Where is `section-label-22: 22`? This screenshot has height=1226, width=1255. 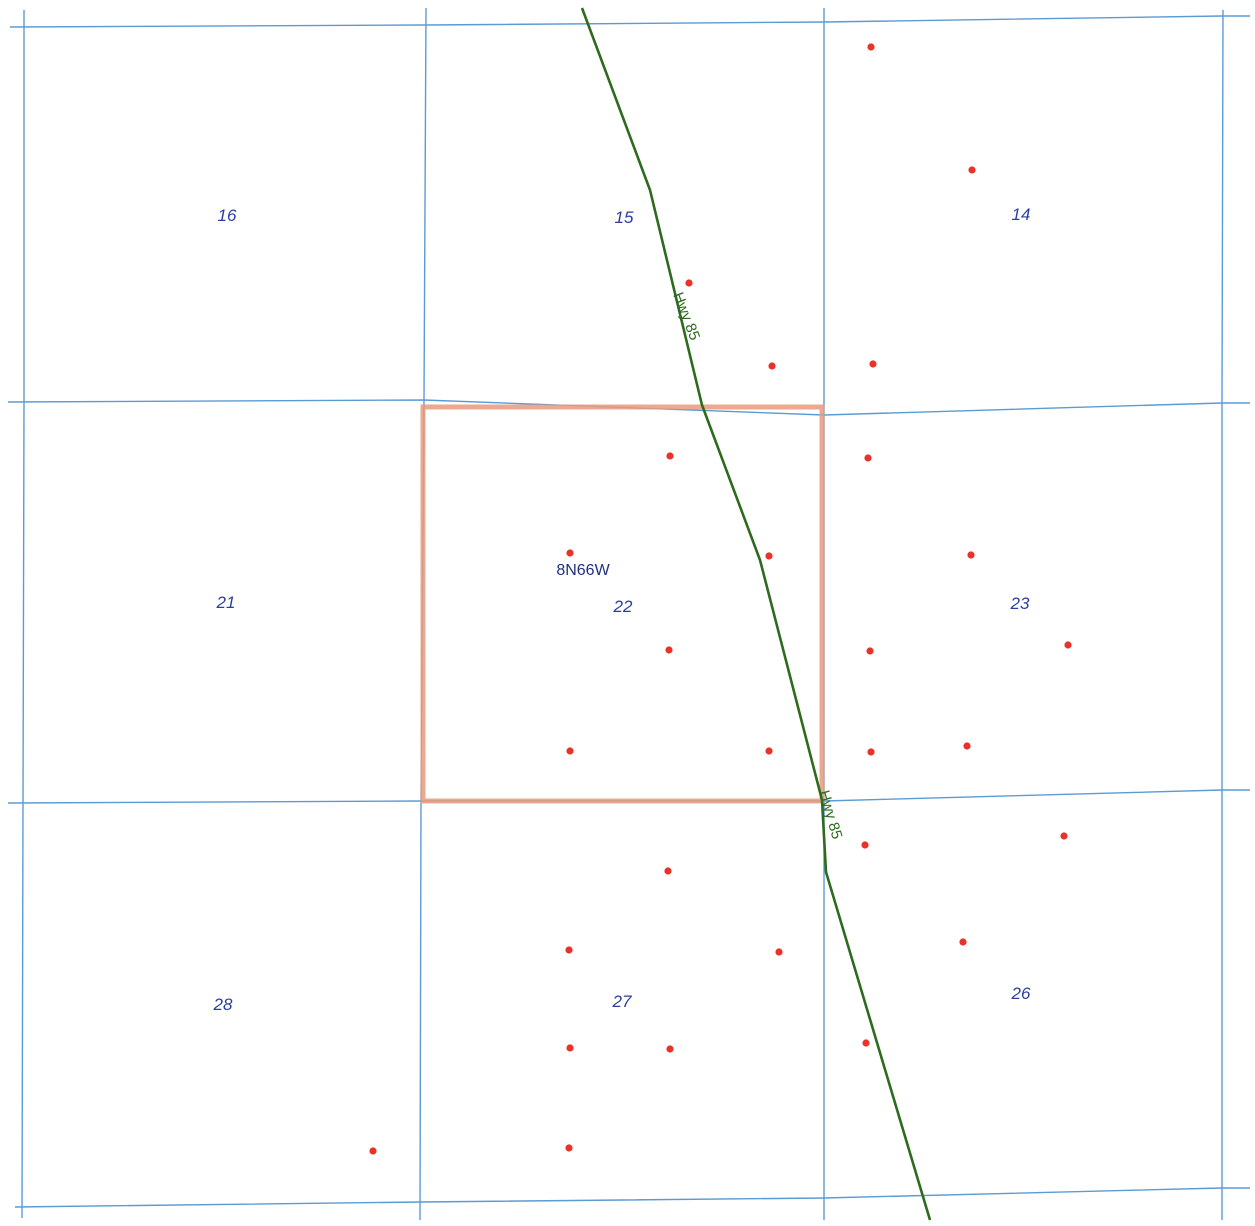
section-label-22: 22 is located at coordinates (623, 606).